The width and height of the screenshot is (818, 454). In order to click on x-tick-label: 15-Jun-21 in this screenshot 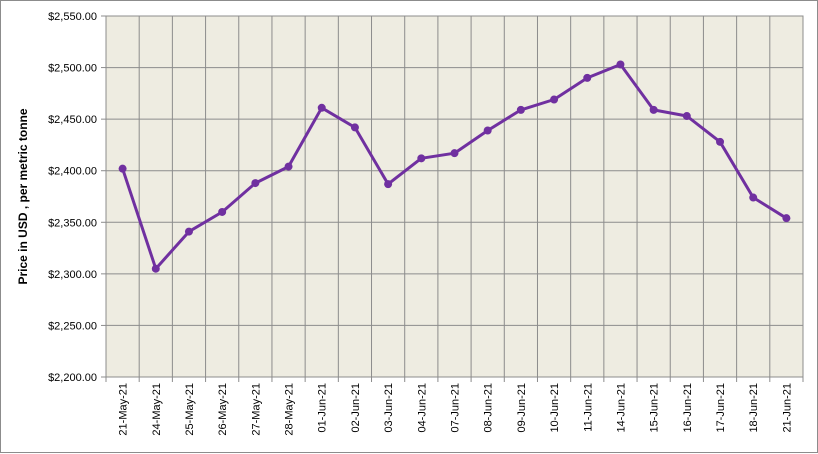, I will do `click(655, 408)`.